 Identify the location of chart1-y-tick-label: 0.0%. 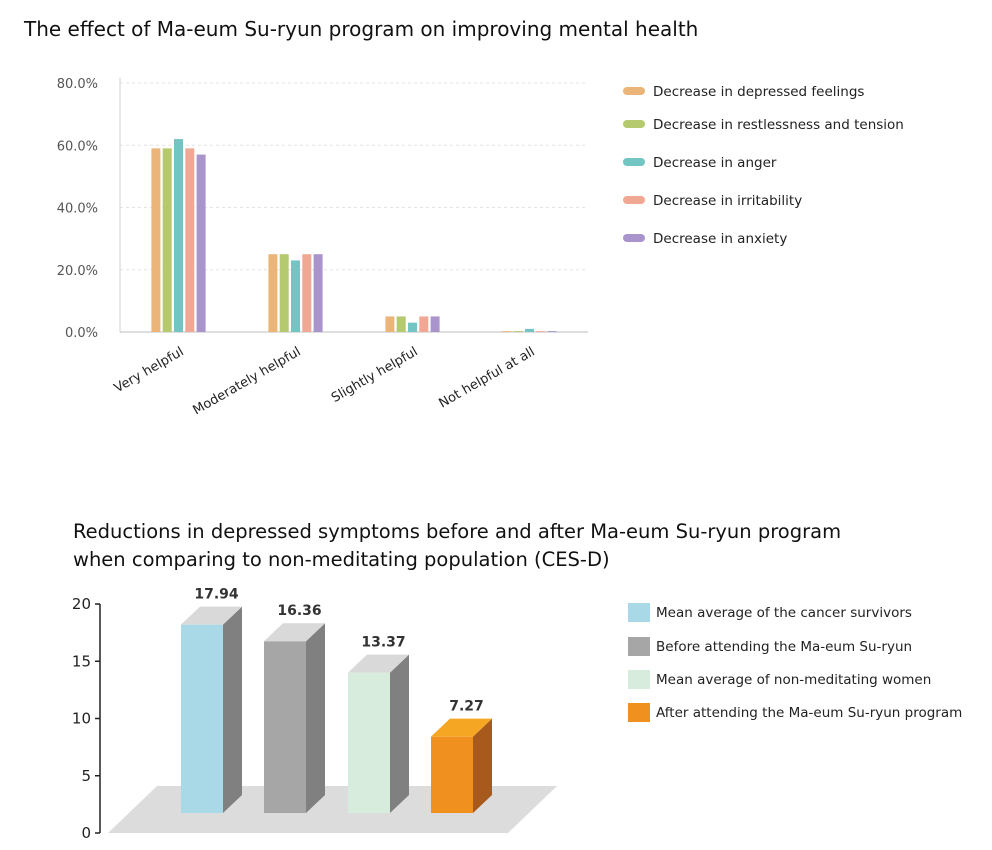
(81, 333).